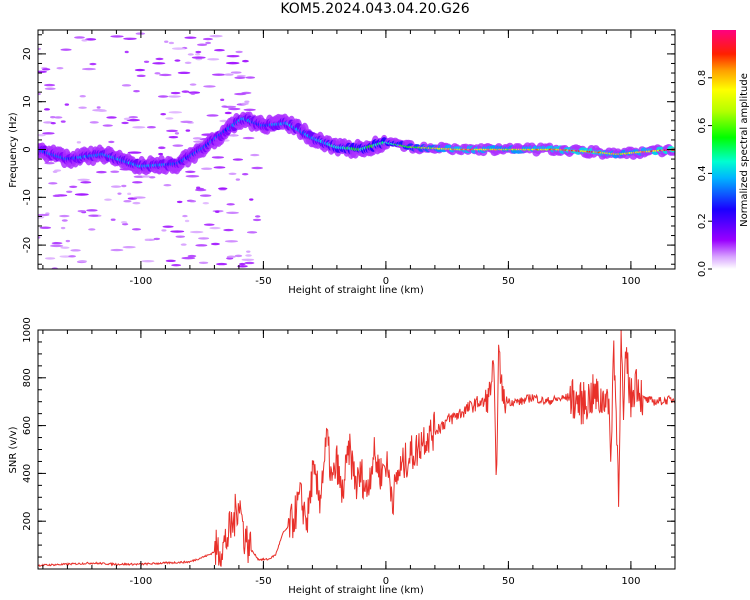  What do you see at coordinates (356, 590) in the screenshot?
I see `snr-x-label: Height of straight line (km)` at bounding box center [356, 590].